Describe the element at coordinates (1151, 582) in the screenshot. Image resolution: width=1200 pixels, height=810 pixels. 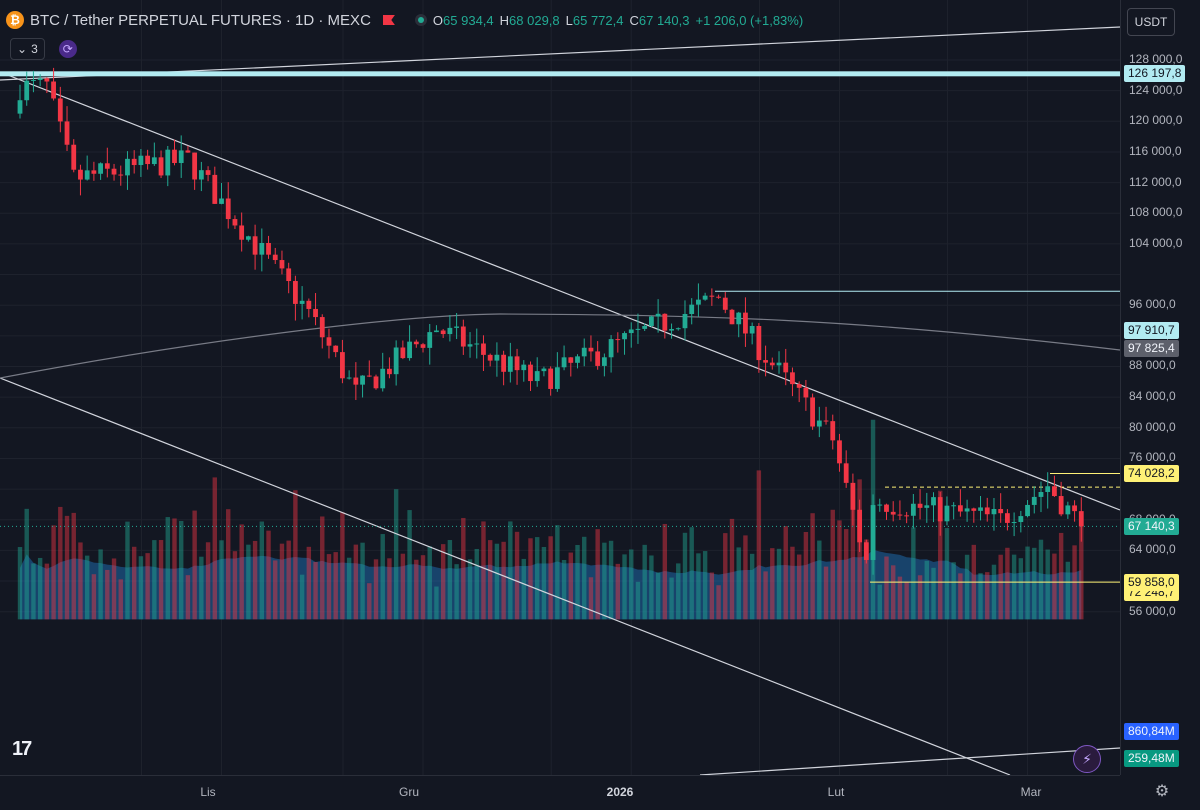
I see `price-label-level-59858: 59 858,0` at that location.